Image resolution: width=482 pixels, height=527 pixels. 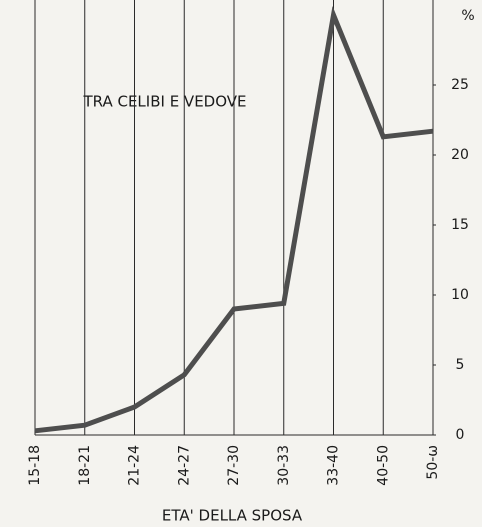 What do you see at coordinates (284, 465) in the screenshot?
I see `x-tick-label: 30-33` at bounding box center [284, 465].